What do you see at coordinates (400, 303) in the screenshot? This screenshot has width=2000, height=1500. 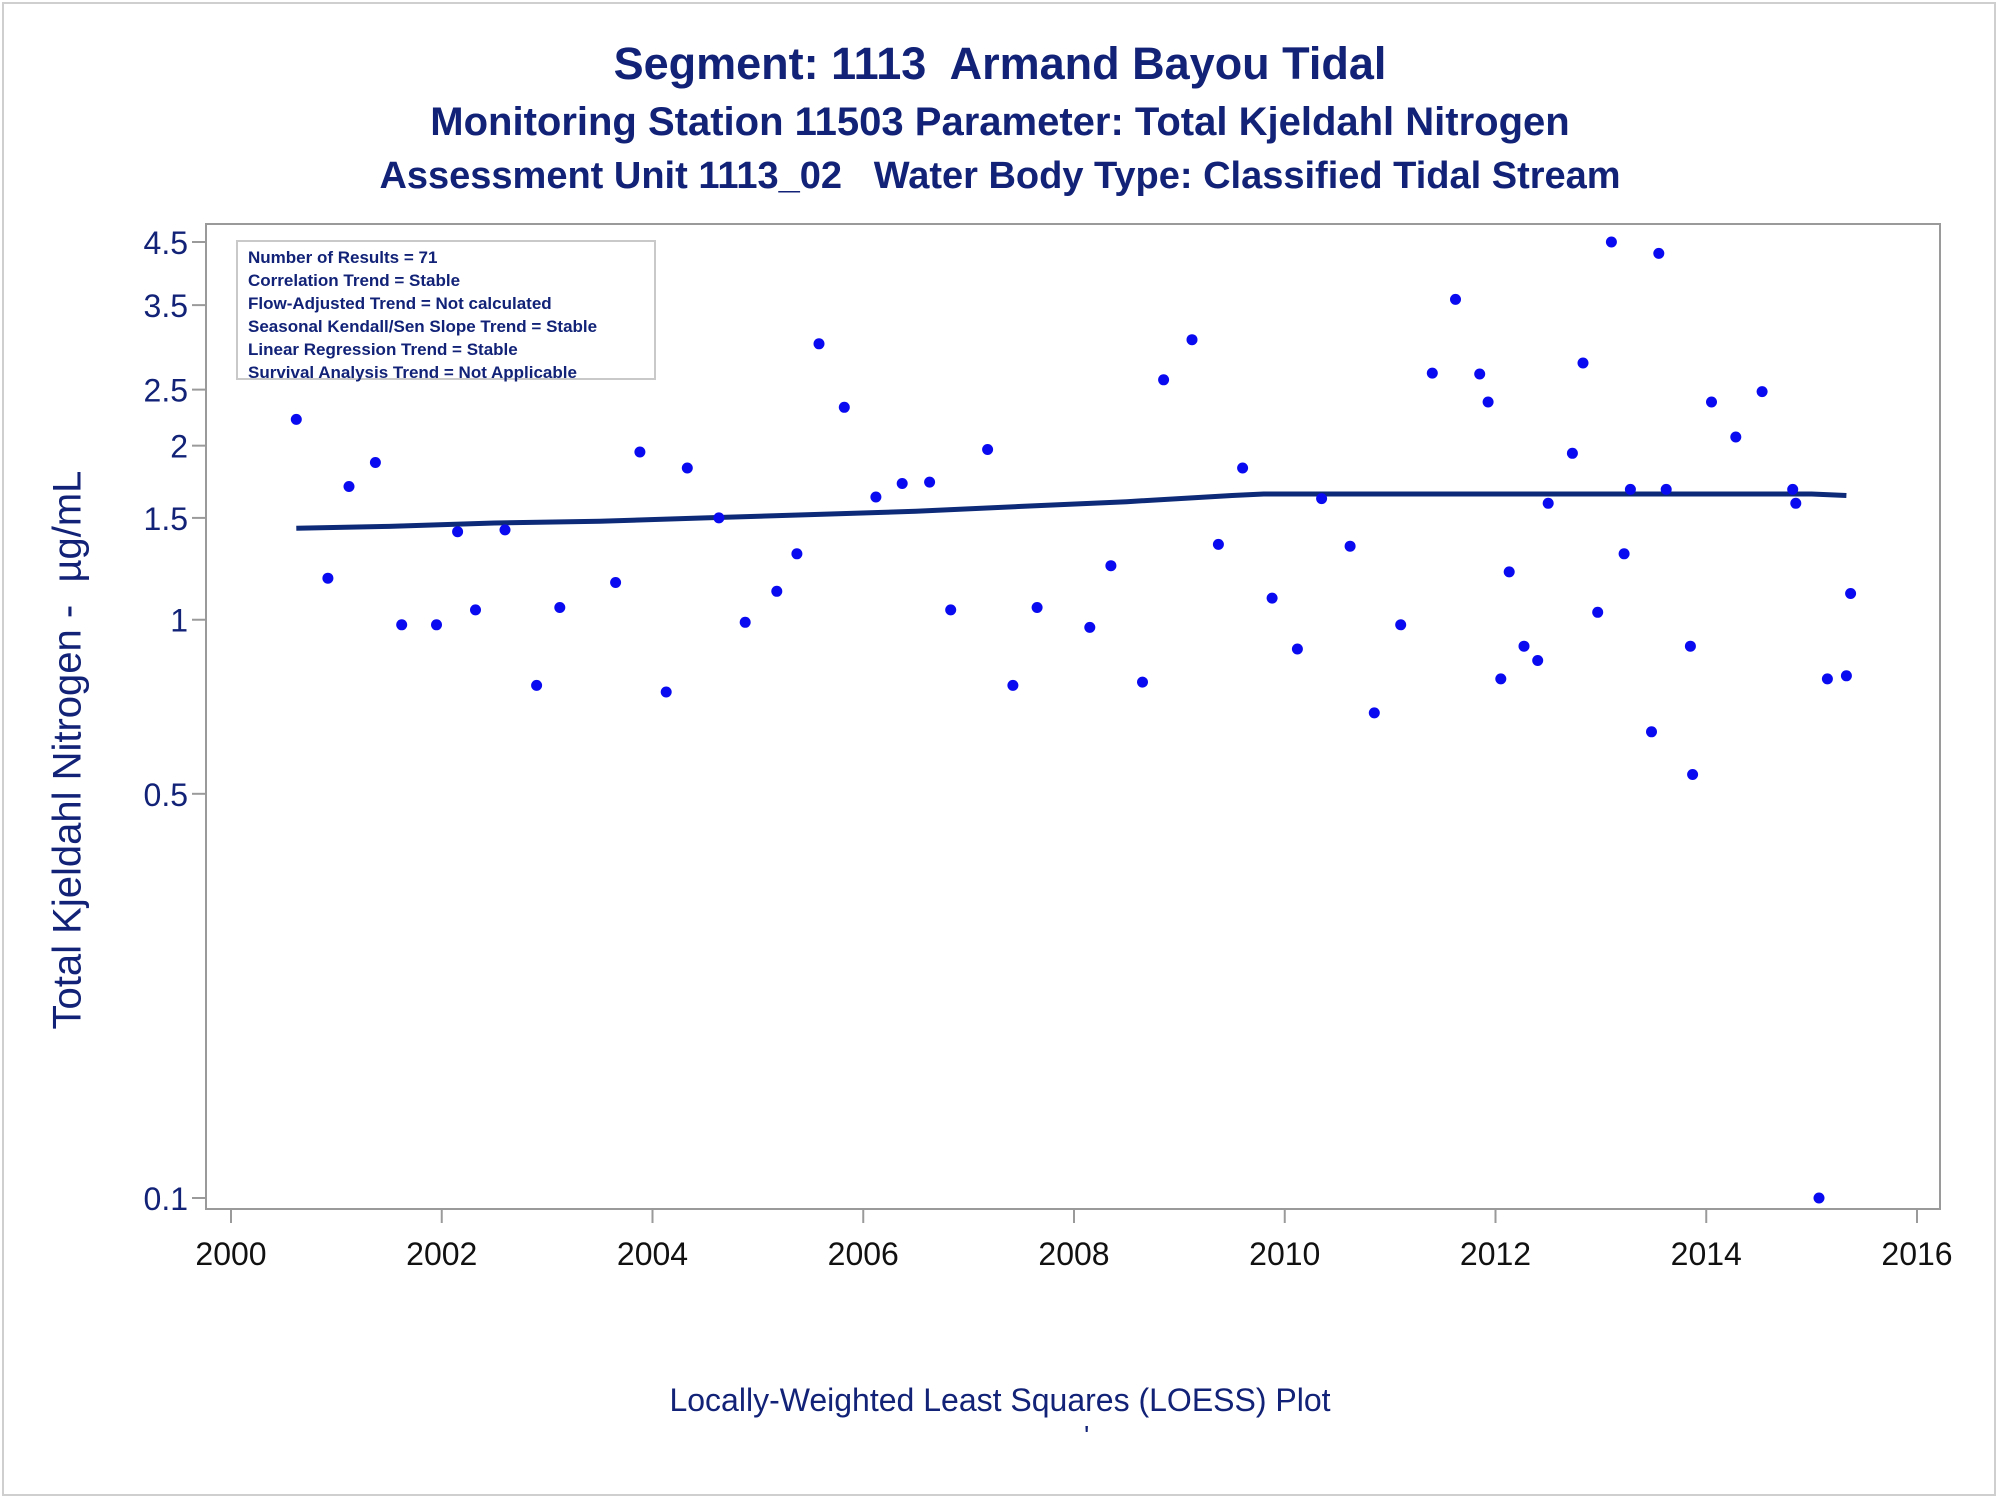 I see `stat-flow-adjusted-trend: Flow-Adjusted Trend = Not calculated` at bounding box center [400, 303].